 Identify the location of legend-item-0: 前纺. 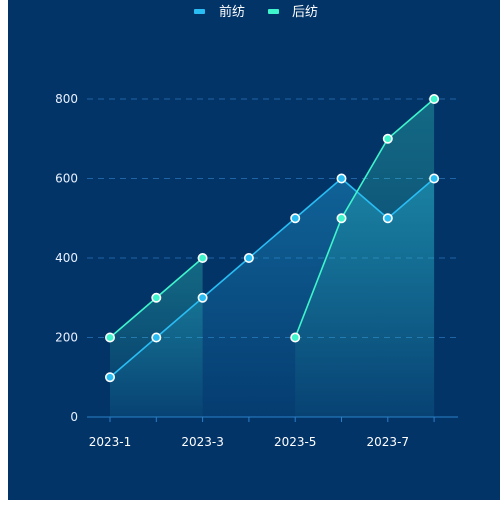
(219, 12).